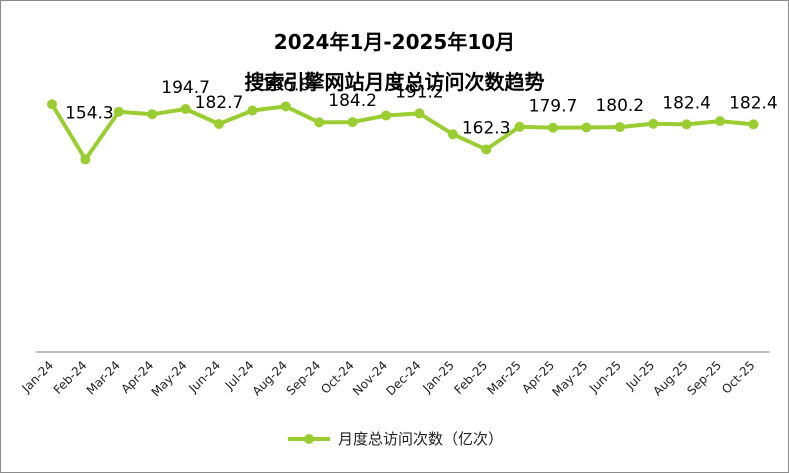 The height and width of the screenshot is (473, 789). Describe the element at coordinates (738, 377) in the screenshot. I see `x-tick-label: Oct-25` at that location.